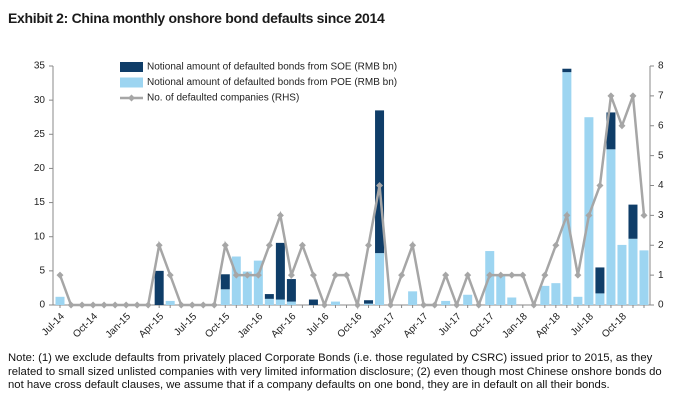  Describe the element at coordinates (283, 325) in the screenshot. I see `x-tick-label: Apr-16` at that location.